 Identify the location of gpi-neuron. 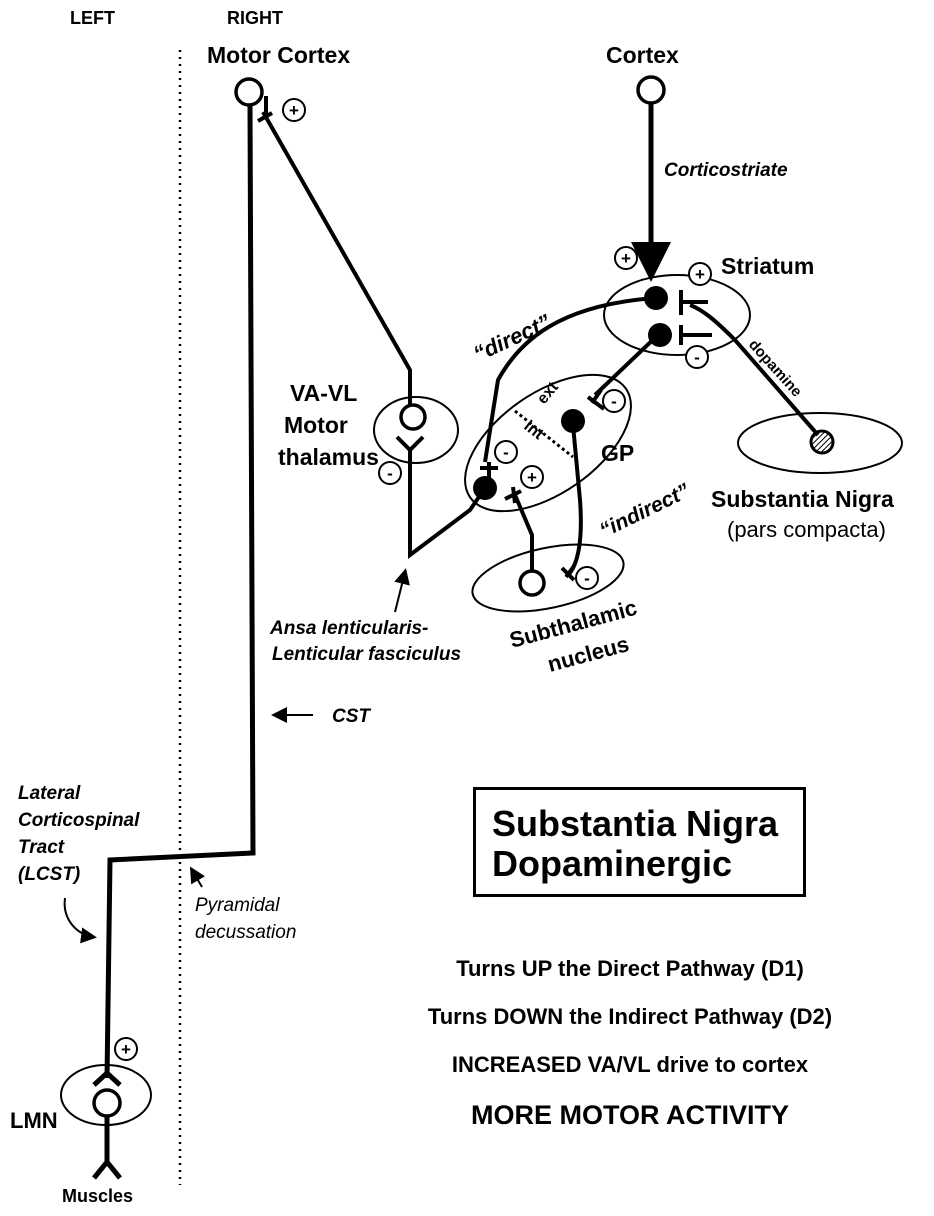
(485, 488).